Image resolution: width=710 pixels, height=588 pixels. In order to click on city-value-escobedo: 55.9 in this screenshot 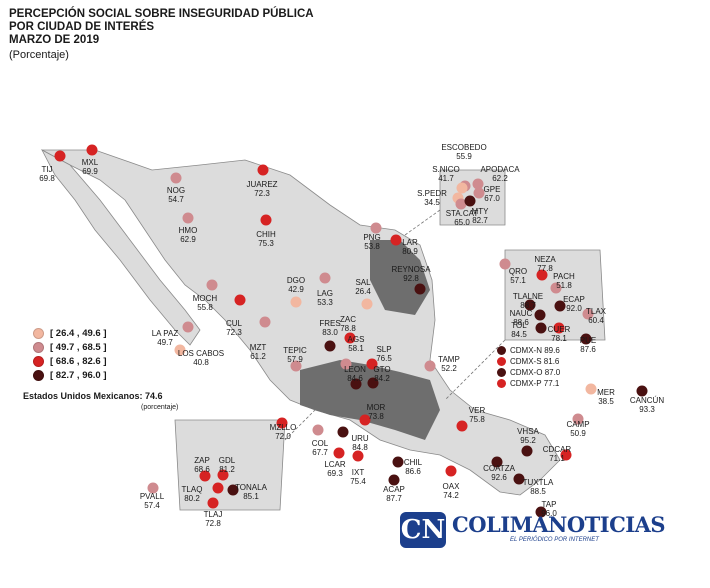, I will do `click(464, 156)`.